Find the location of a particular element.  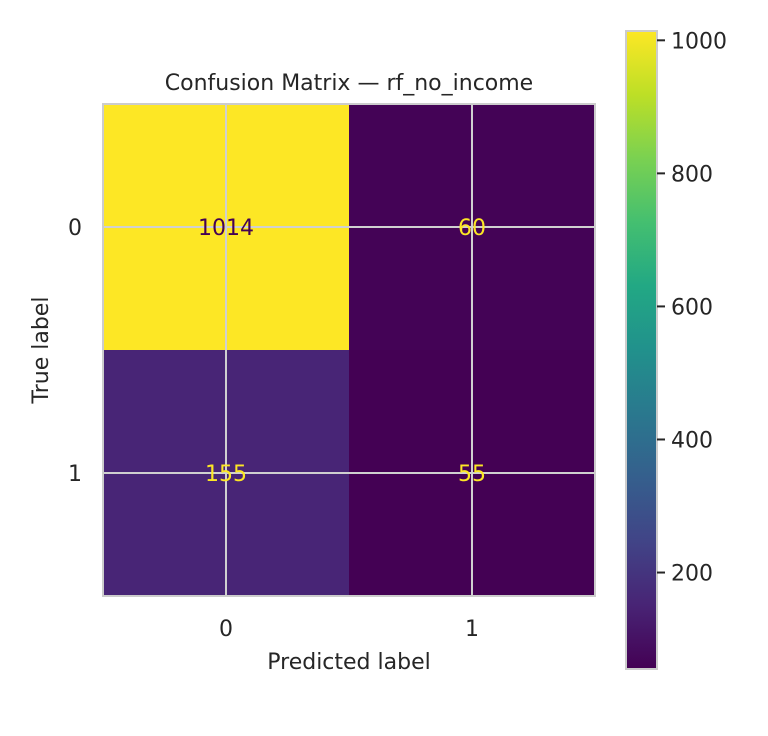

x-tick-label: 1 is located at coordinates (472, 629).